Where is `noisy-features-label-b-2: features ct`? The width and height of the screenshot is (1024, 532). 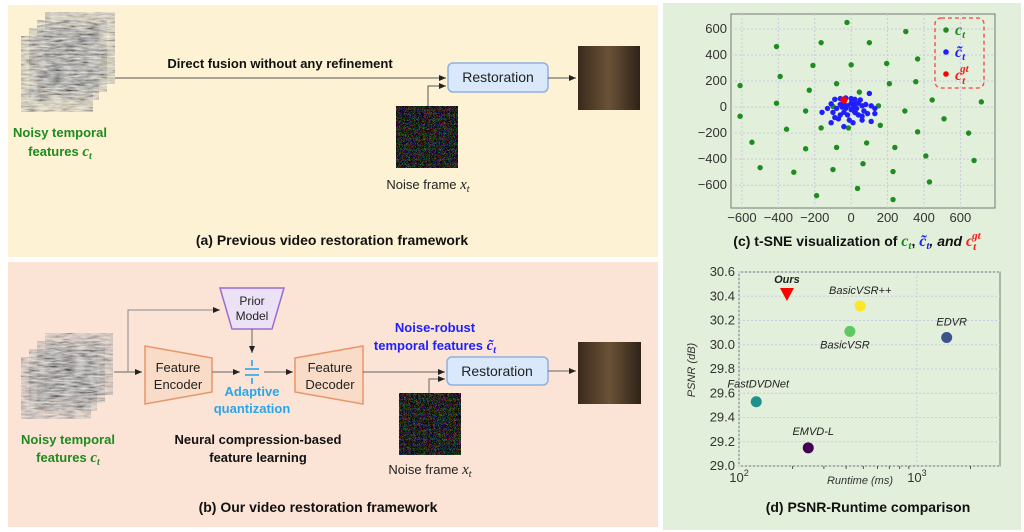 noisy-features-label-b-2: features ct is located at coordinates (68, 459).